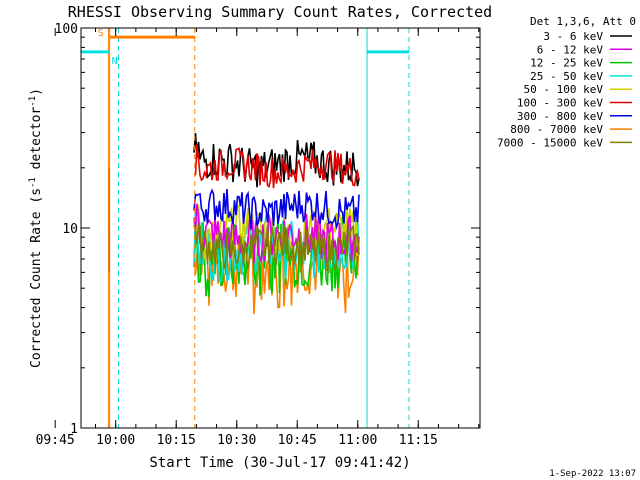 The image size is (640, 480). I want to click on footer-date: 1-Sep-2022 13:07, so click(592, 474).